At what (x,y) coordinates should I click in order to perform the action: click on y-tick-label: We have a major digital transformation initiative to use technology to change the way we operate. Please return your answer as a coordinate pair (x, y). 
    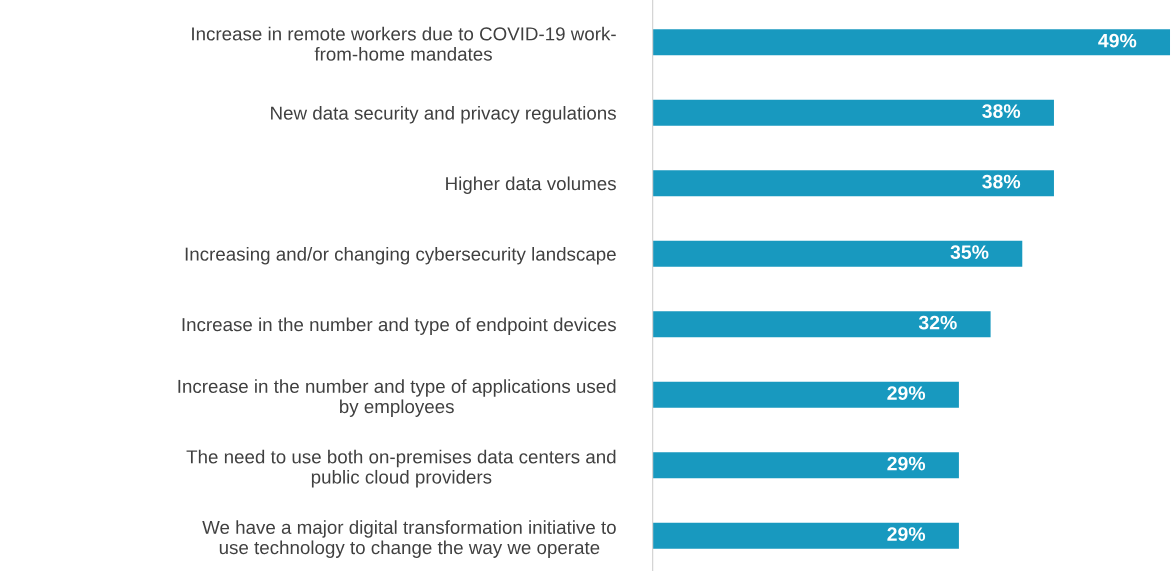
    Looking at the image, I should click on (409, 539).